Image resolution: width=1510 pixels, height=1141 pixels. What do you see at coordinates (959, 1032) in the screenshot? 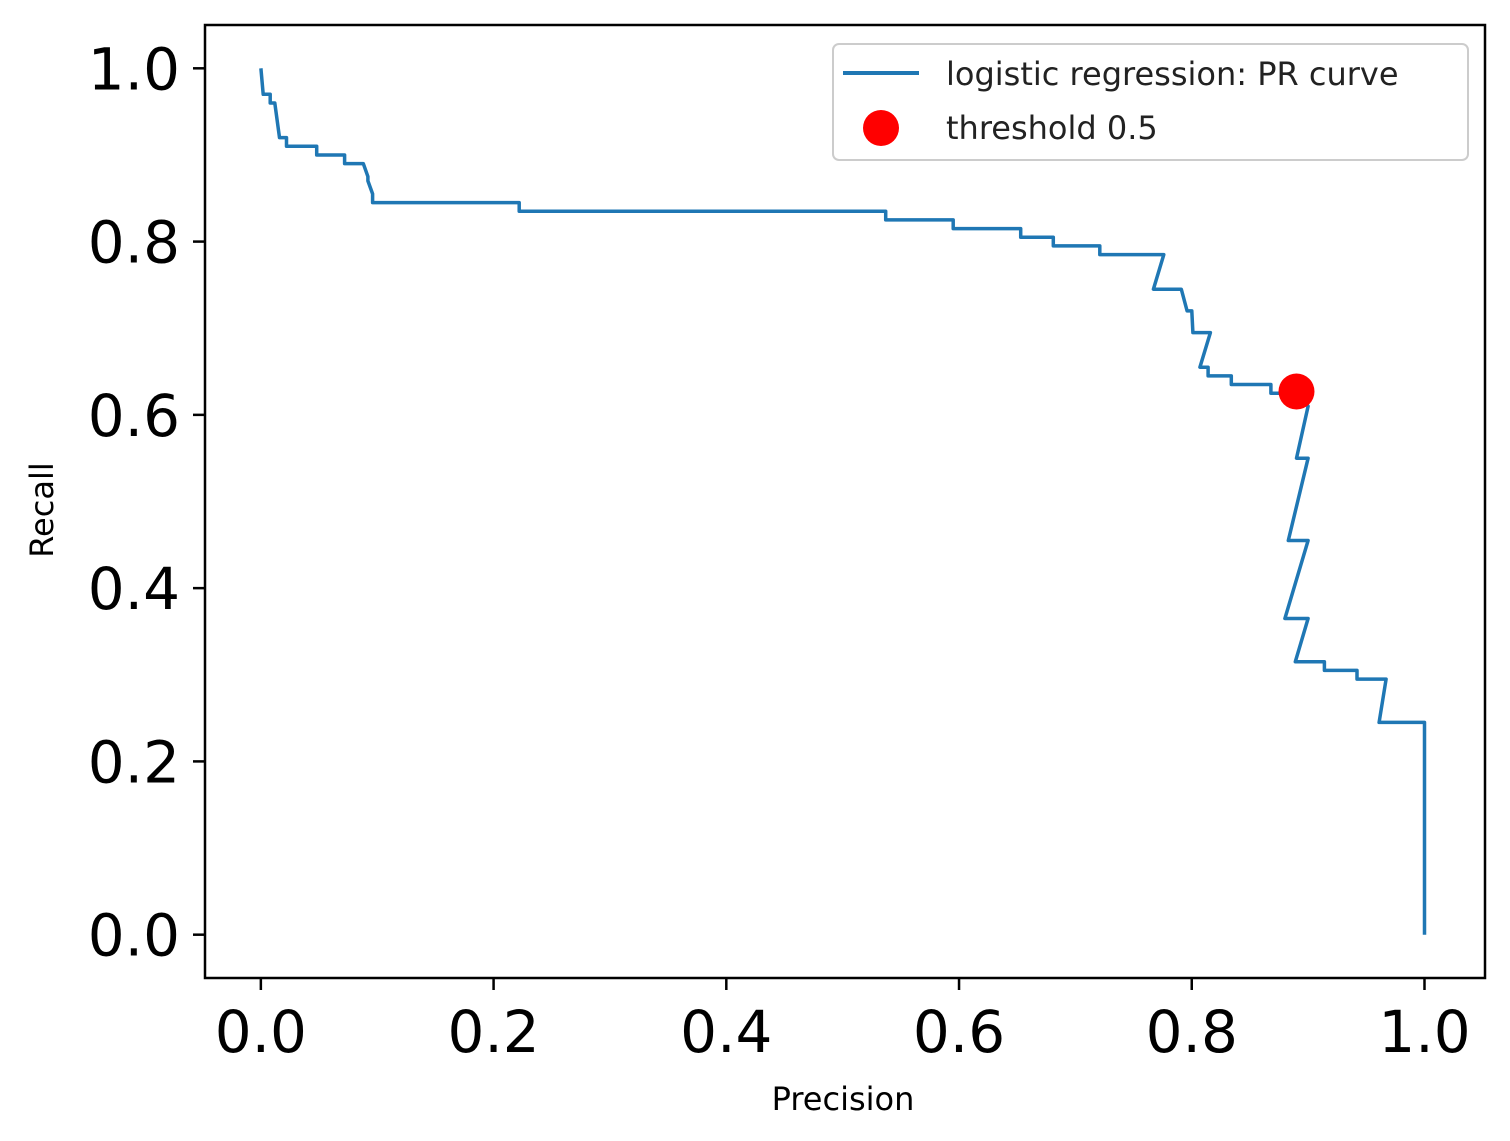
I see `x-tick-label: 0.6` at bounding box center [959, 1032].